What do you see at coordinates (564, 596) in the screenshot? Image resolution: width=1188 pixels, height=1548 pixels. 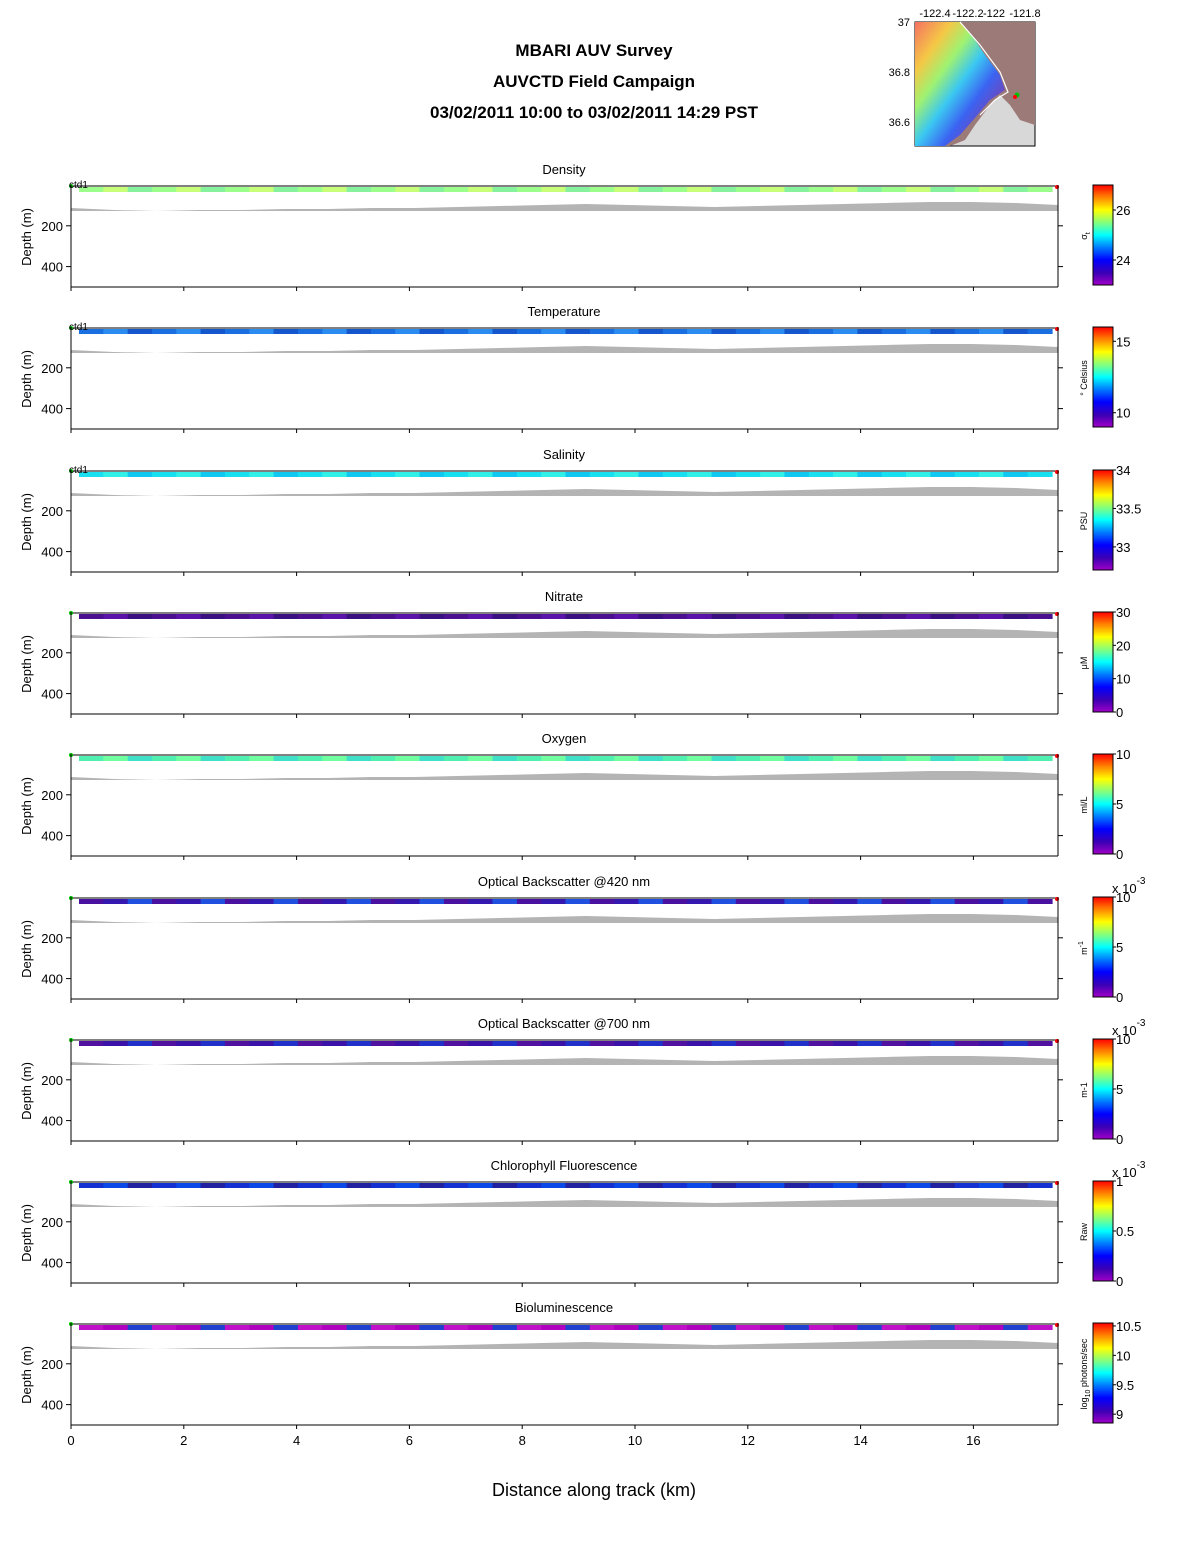 I see `panel-title: Nitrate` at bounding box center [564, 596].